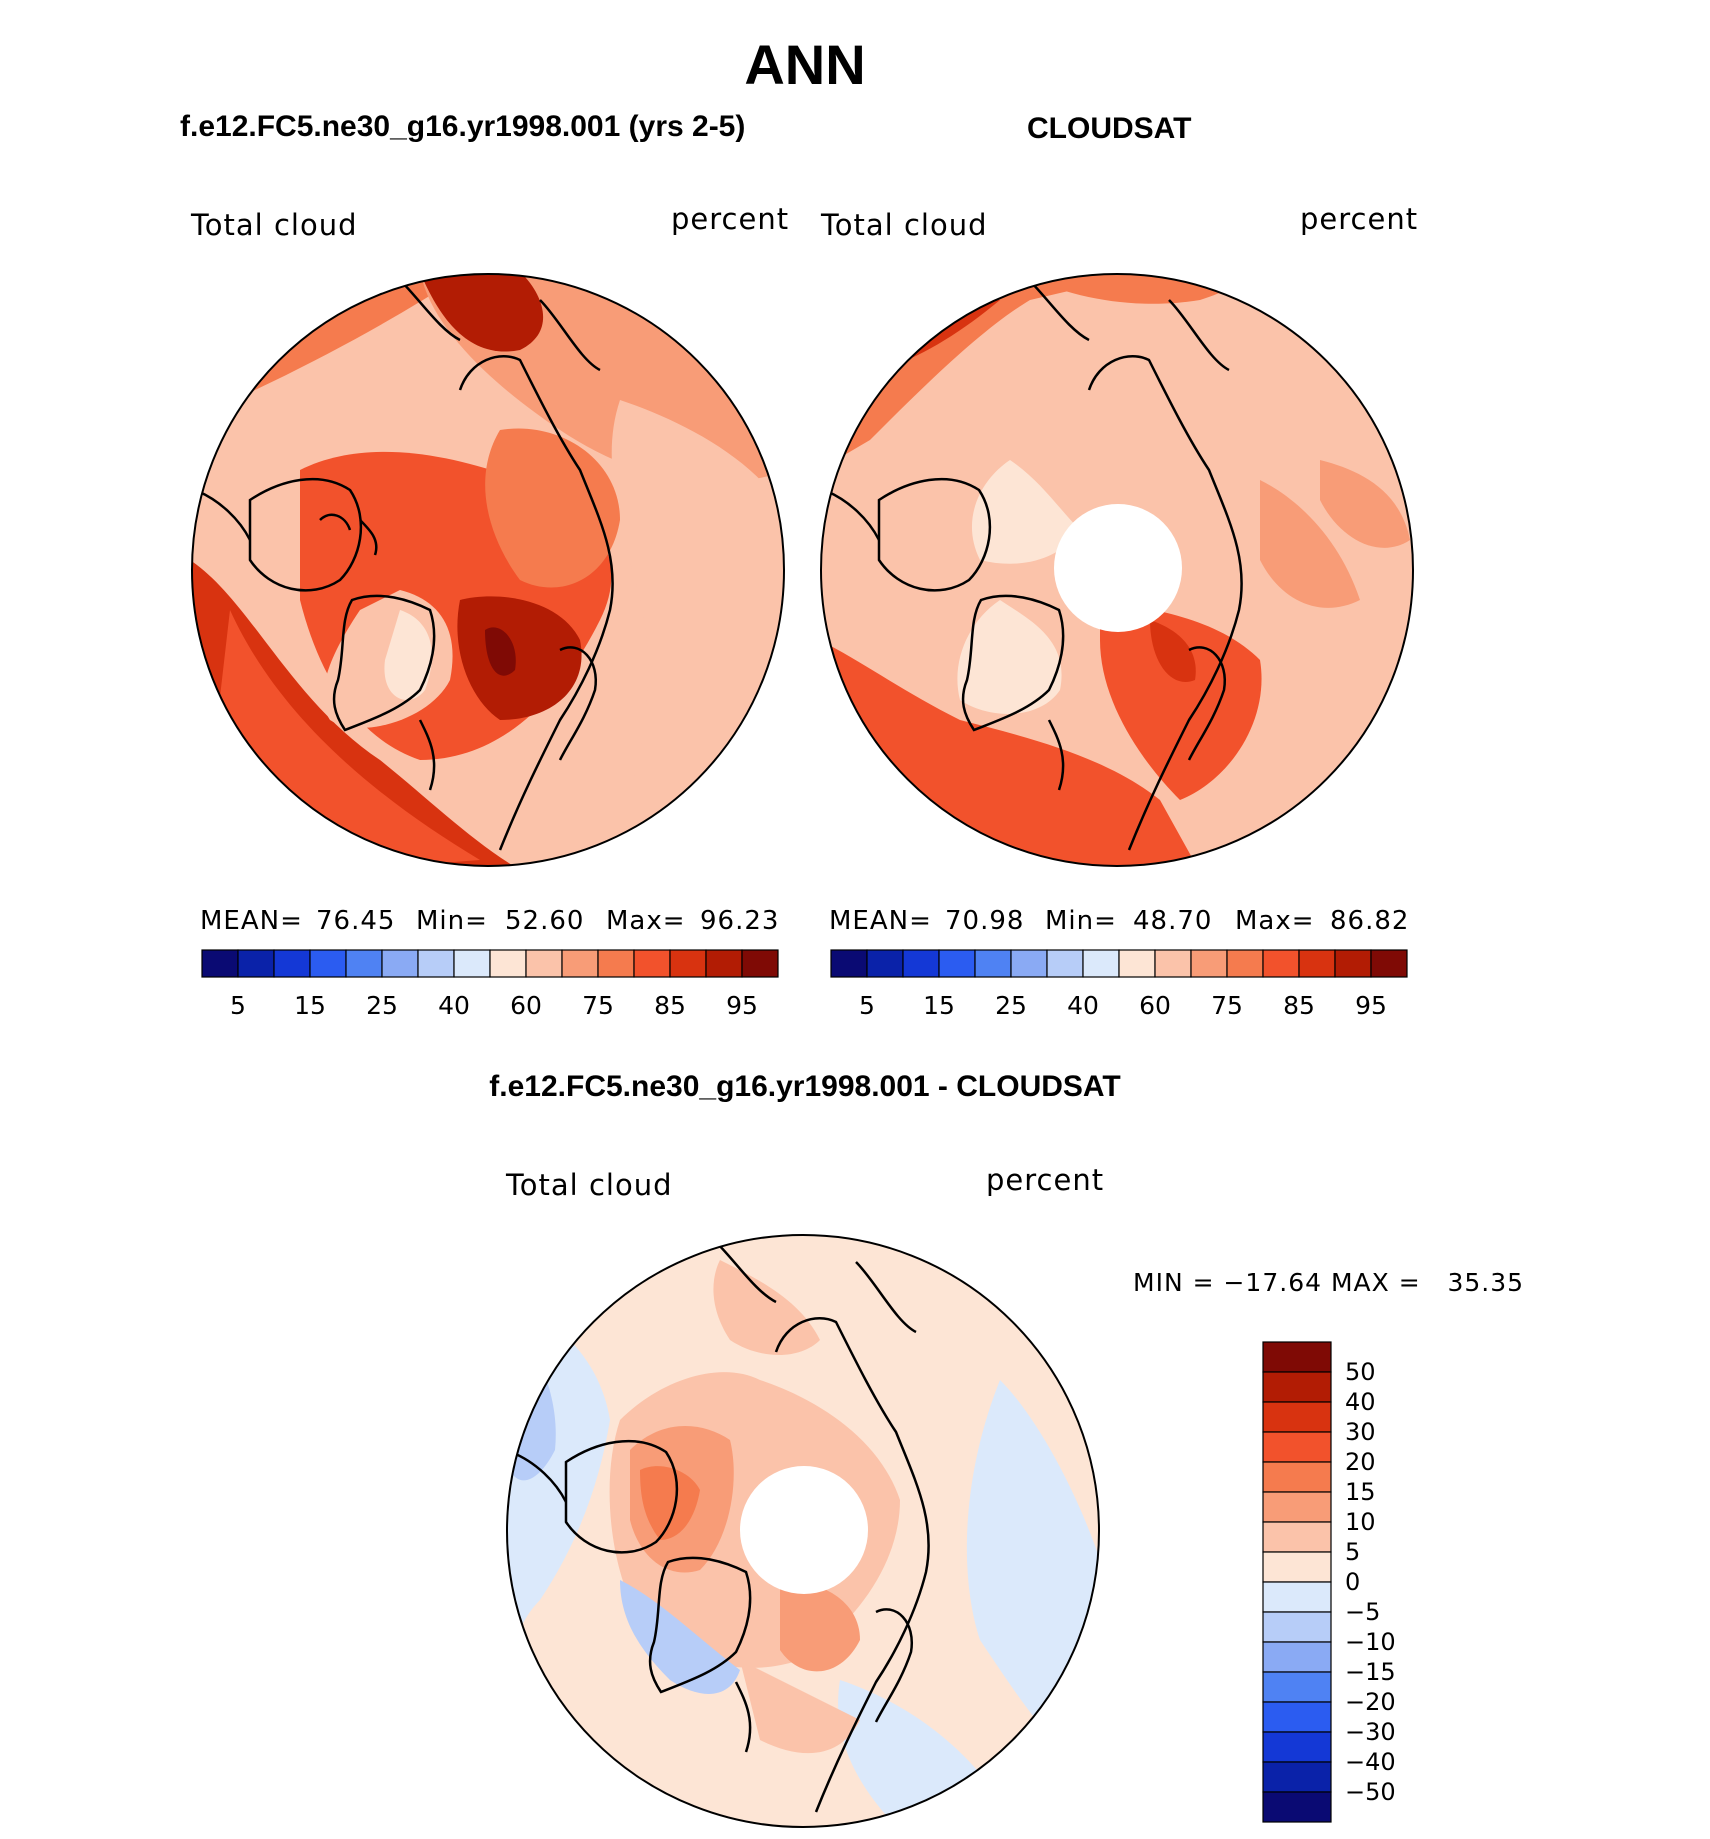 This screenshot has width=1710, height=1839. I want to click on panel1-header: f.e12.FC5.ne30_g16.yr1998.001 (yrs 2-5), so click(463, 126).